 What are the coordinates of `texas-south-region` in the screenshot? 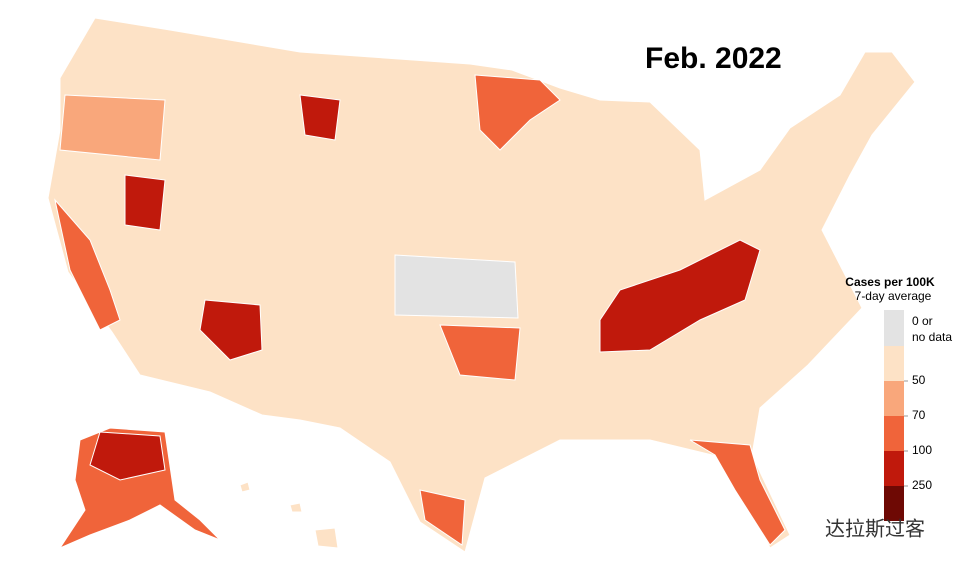 It's located at (442, 517).